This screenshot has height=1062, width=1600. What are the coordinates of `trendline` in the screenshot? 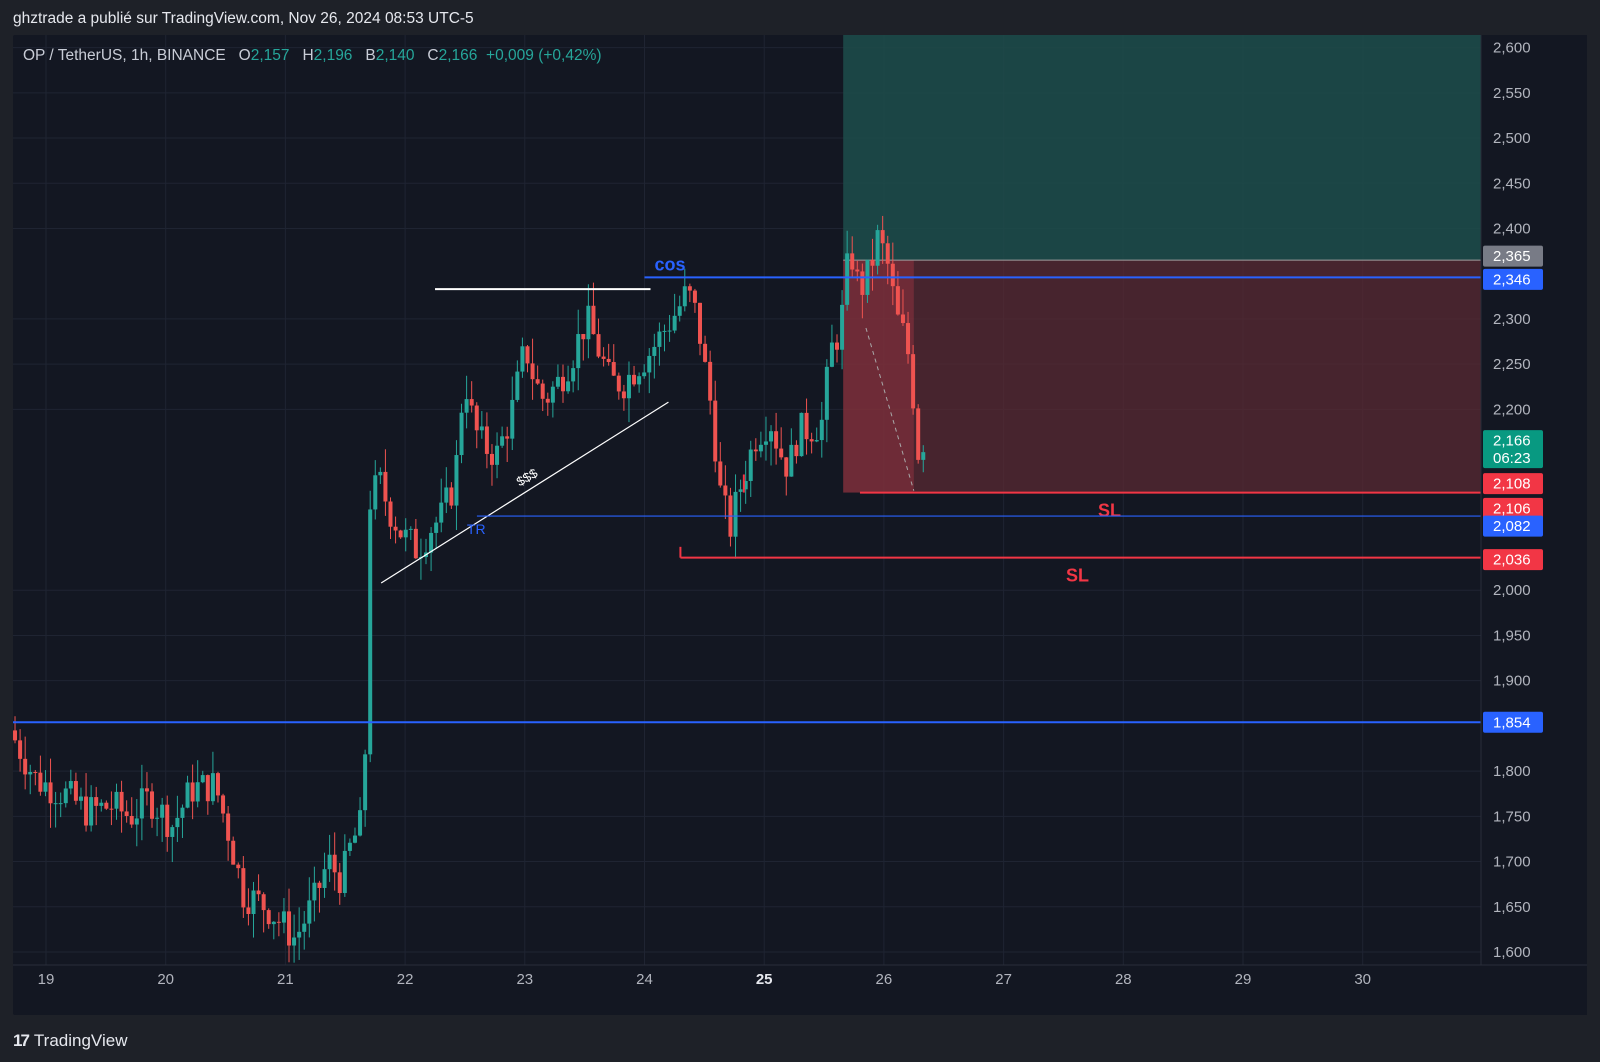 It's located at (524, 492).